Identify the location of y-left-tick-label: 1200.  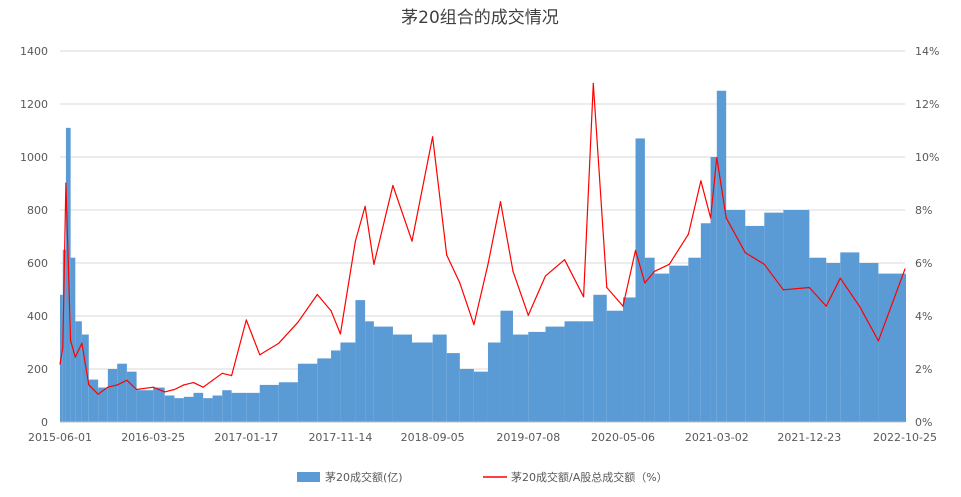
(34, 104).